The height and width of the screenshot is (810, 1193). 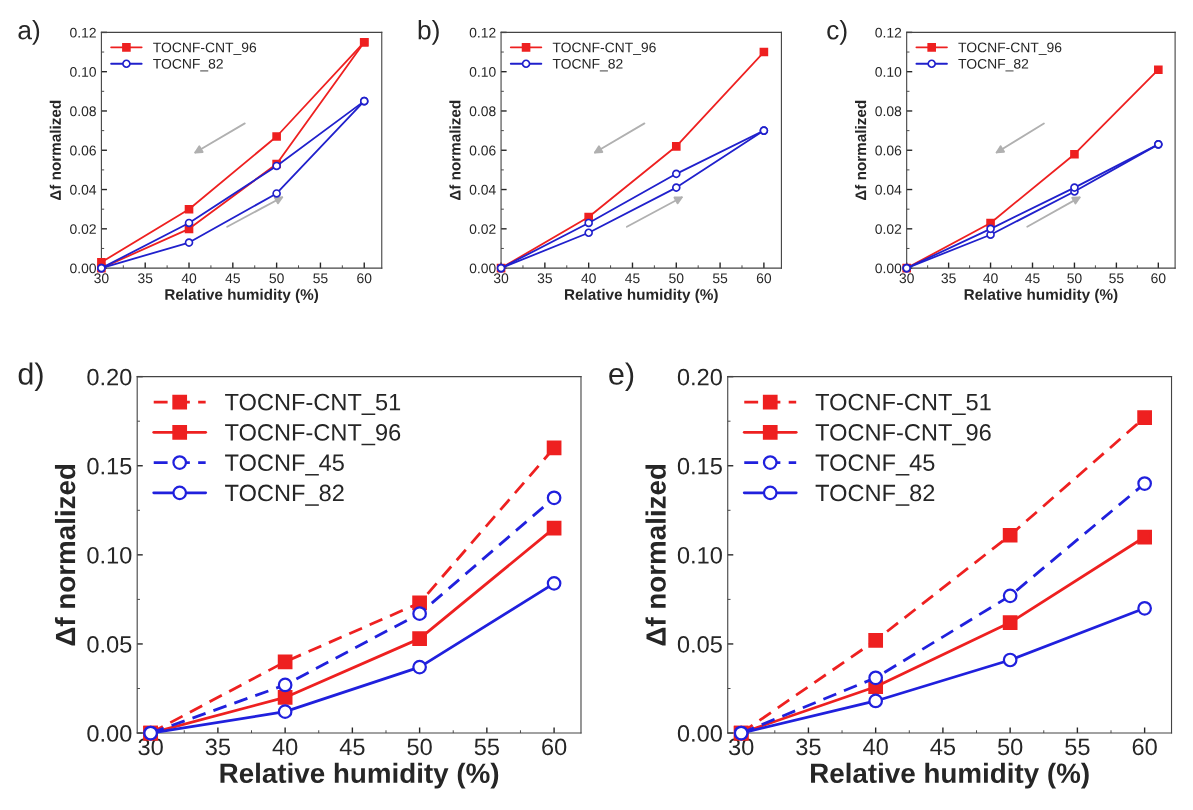 I want to click on chart-title: d), so click(x=30, y=376).